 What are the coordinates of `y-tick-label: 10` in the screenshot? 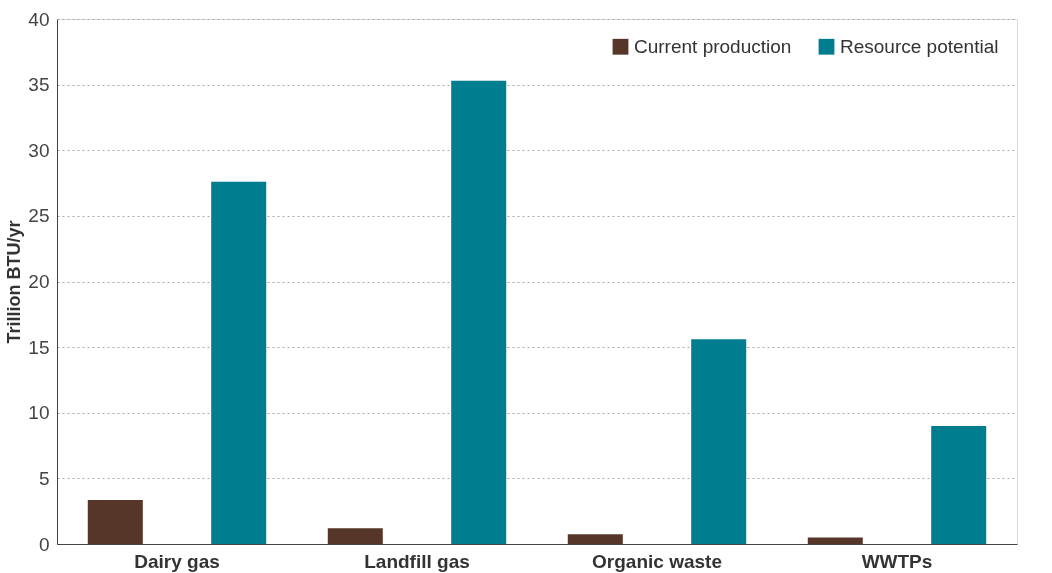 It's located at (39, 413).